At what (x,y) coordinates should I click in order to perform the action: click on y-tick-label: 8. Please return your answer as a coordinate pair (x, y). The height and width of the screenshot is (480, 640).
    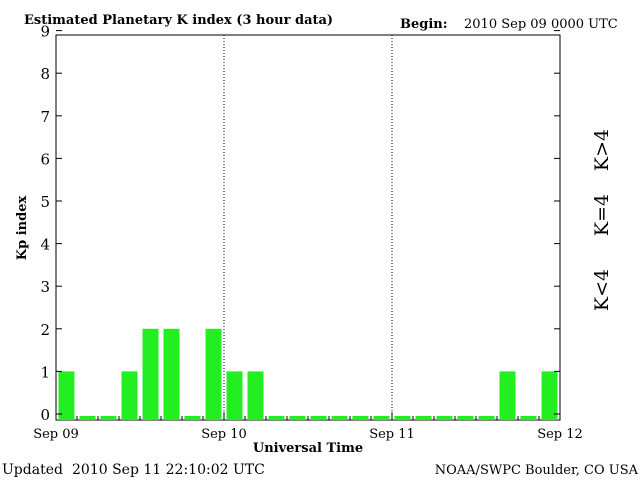
    Looking at the image, I should click on (45, 74).